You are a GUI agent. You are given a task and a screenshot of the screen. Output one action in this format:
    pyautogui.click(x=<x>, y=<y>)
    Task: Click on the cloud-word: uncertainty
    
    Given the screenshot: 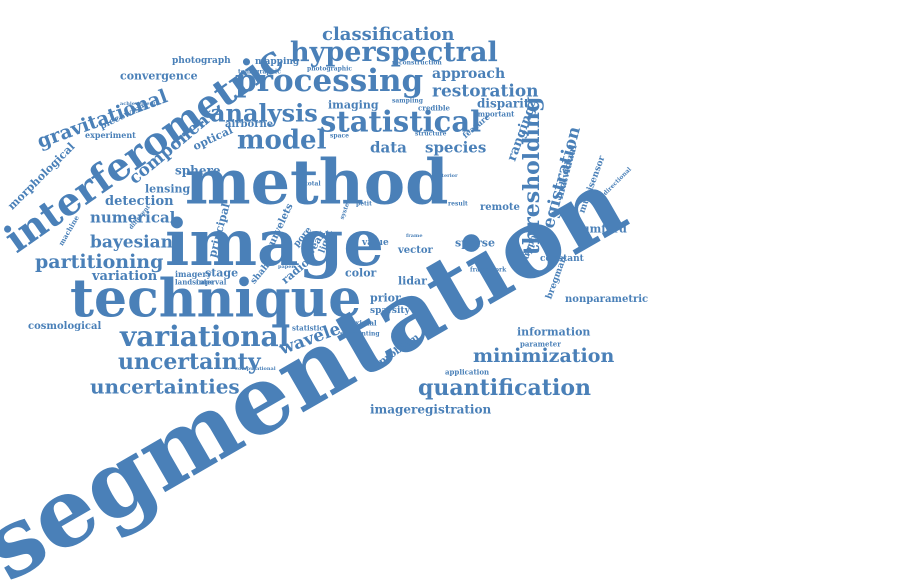 What is the action you would take?
    pyautogui.click(x=189, y=361)
    